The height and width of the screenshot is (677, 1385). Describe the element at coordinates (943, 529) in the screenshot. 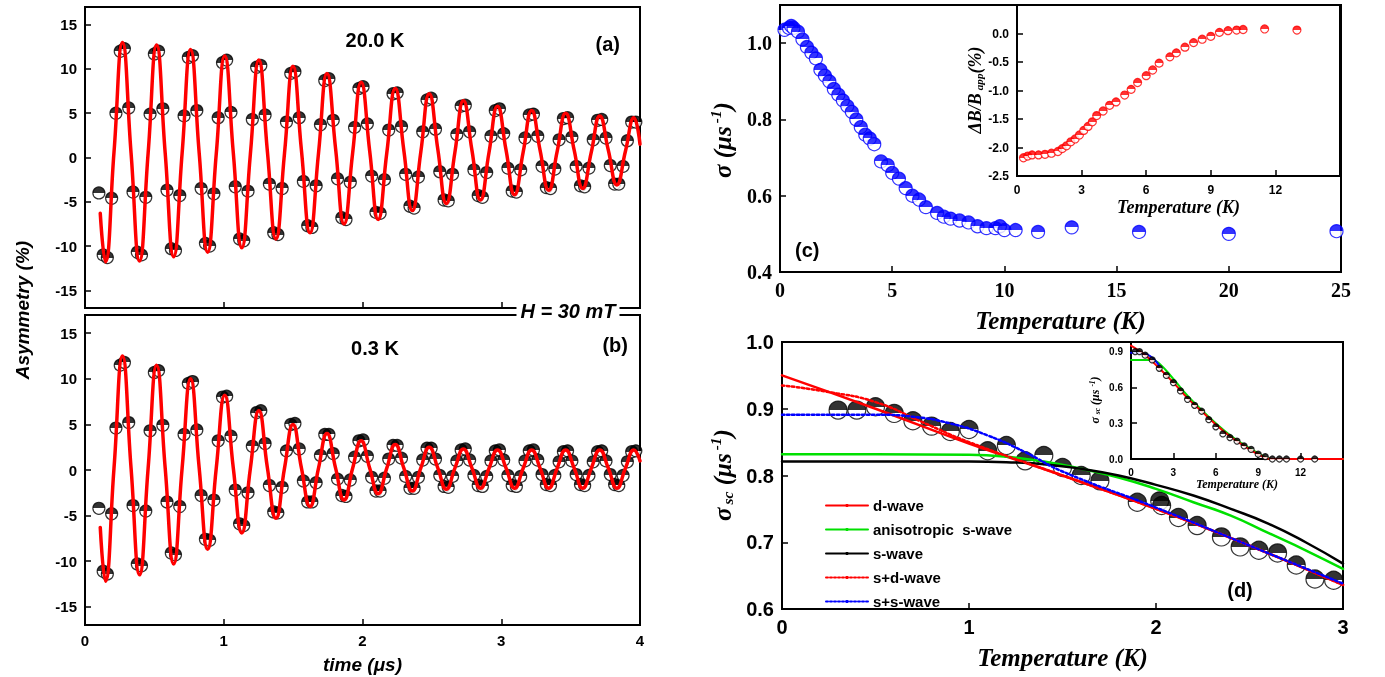

I see `legend-label: anisotropic s-wave` at that location.